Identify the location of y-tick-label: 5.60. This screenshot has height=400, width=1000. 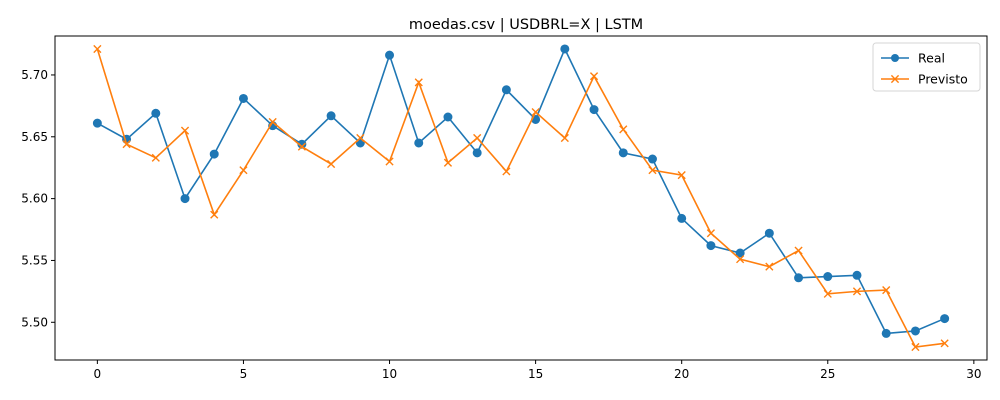
(34, 199).